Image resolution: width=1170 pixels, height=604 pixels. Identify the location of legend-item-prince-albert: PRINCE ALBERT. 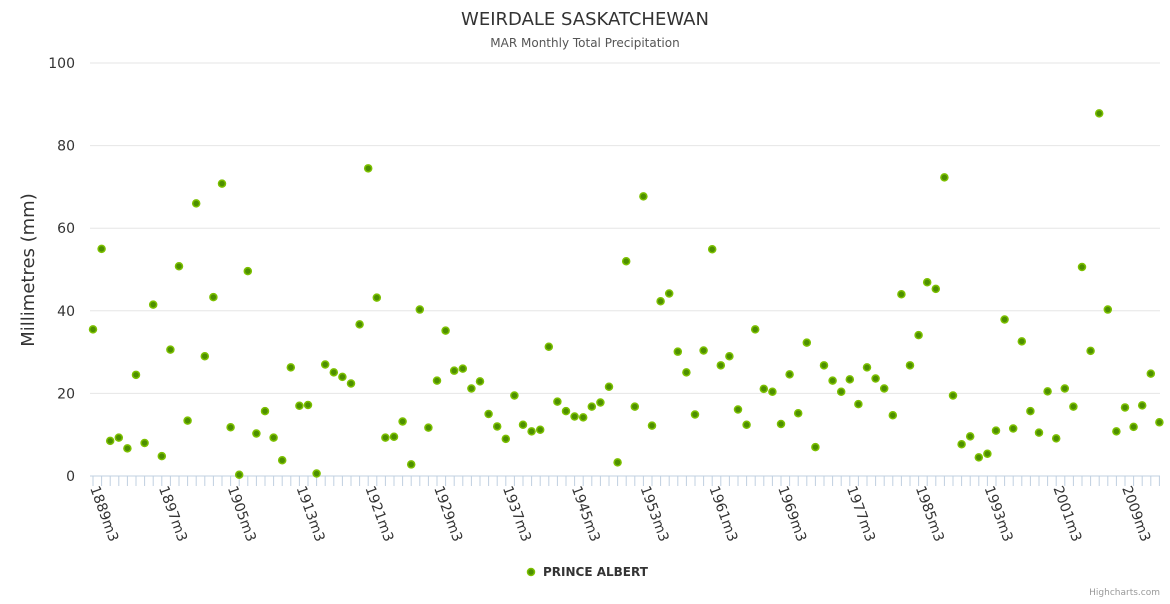
(587, 572).